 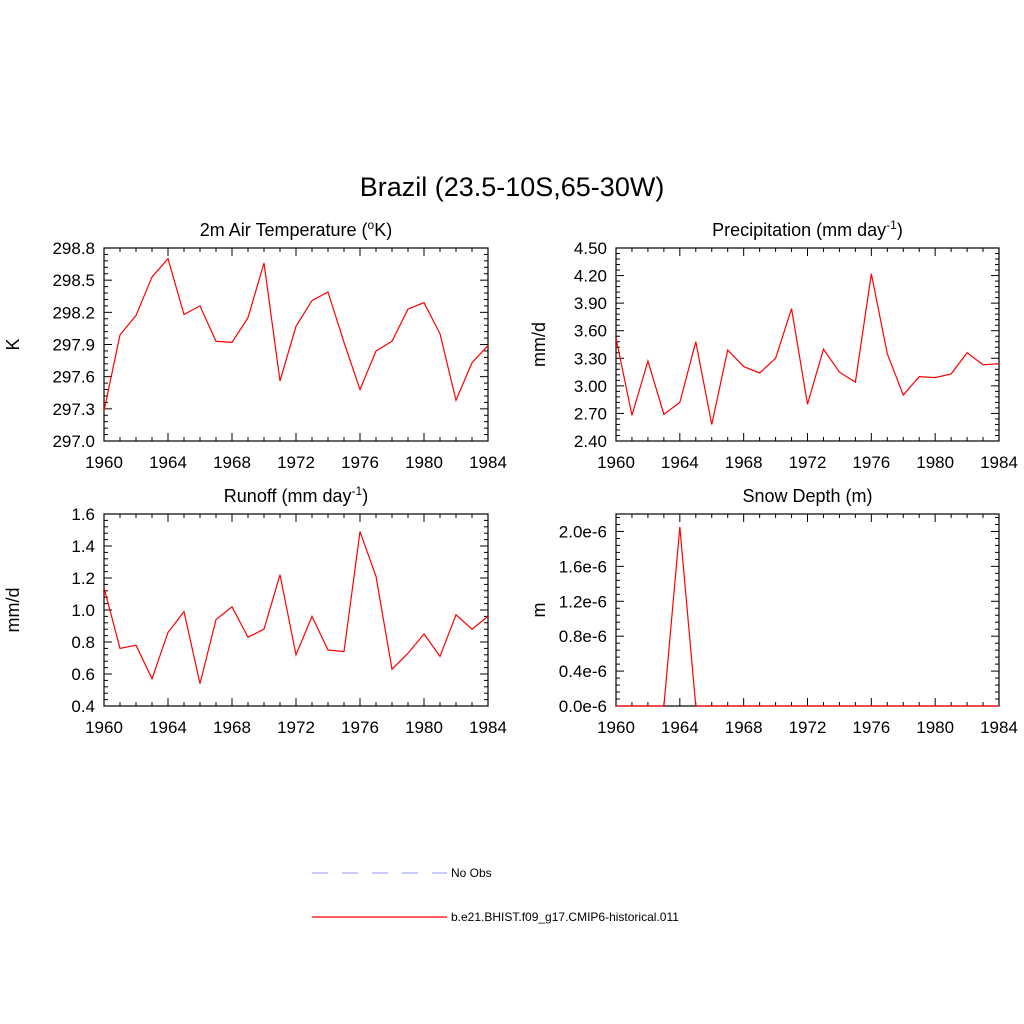 I want to click on y-tick-label: 2.70, so click(x=590, y=413).